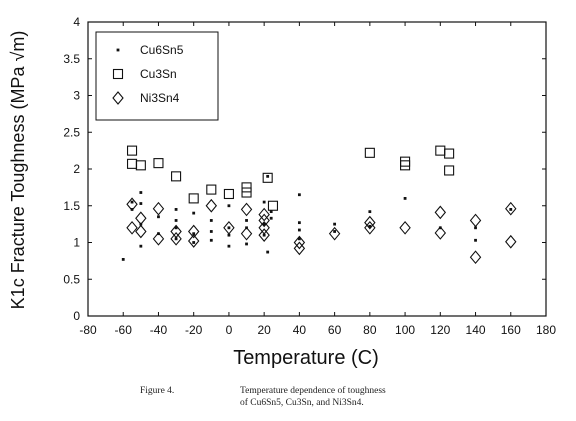 The width and height of the screenshot is (576, 421). What do you see at coordinates (71, 279) in the screenshot?
I see `y-tick-label: 0.5` at bounding box center [71, 279].